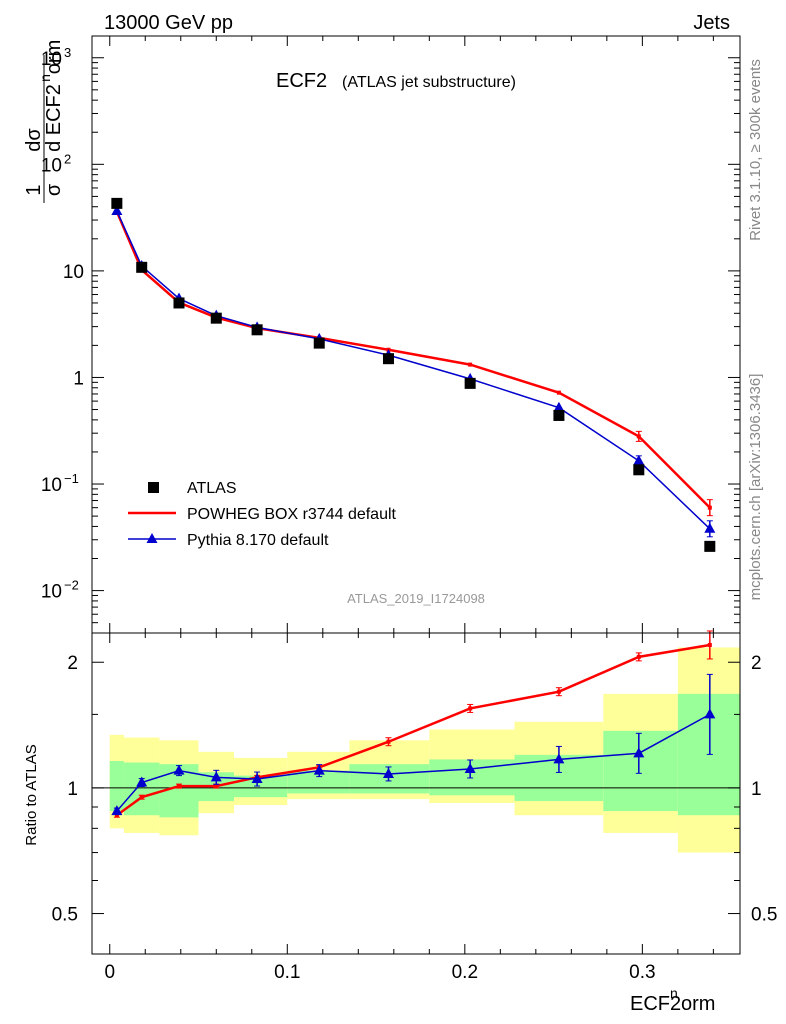 This screenshot has width=786, height=1024. I want to click on header-left: 13000 GeV pp, so click(168, 23).